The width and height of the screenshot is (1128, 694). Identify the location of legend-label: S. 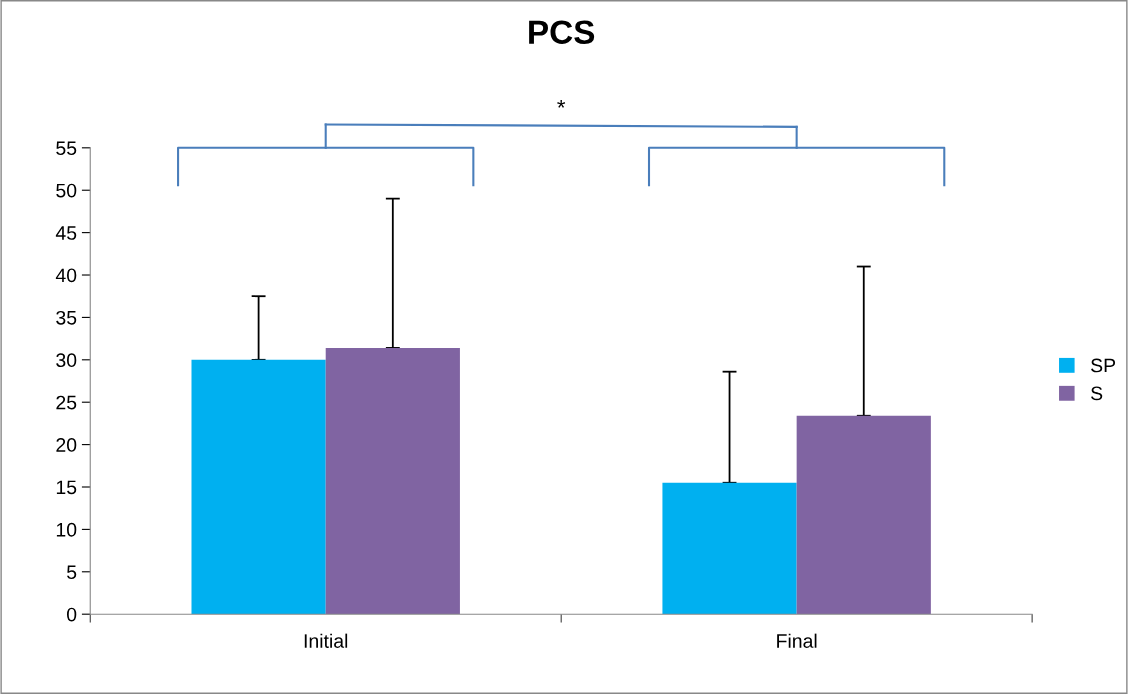
(1097, 393).